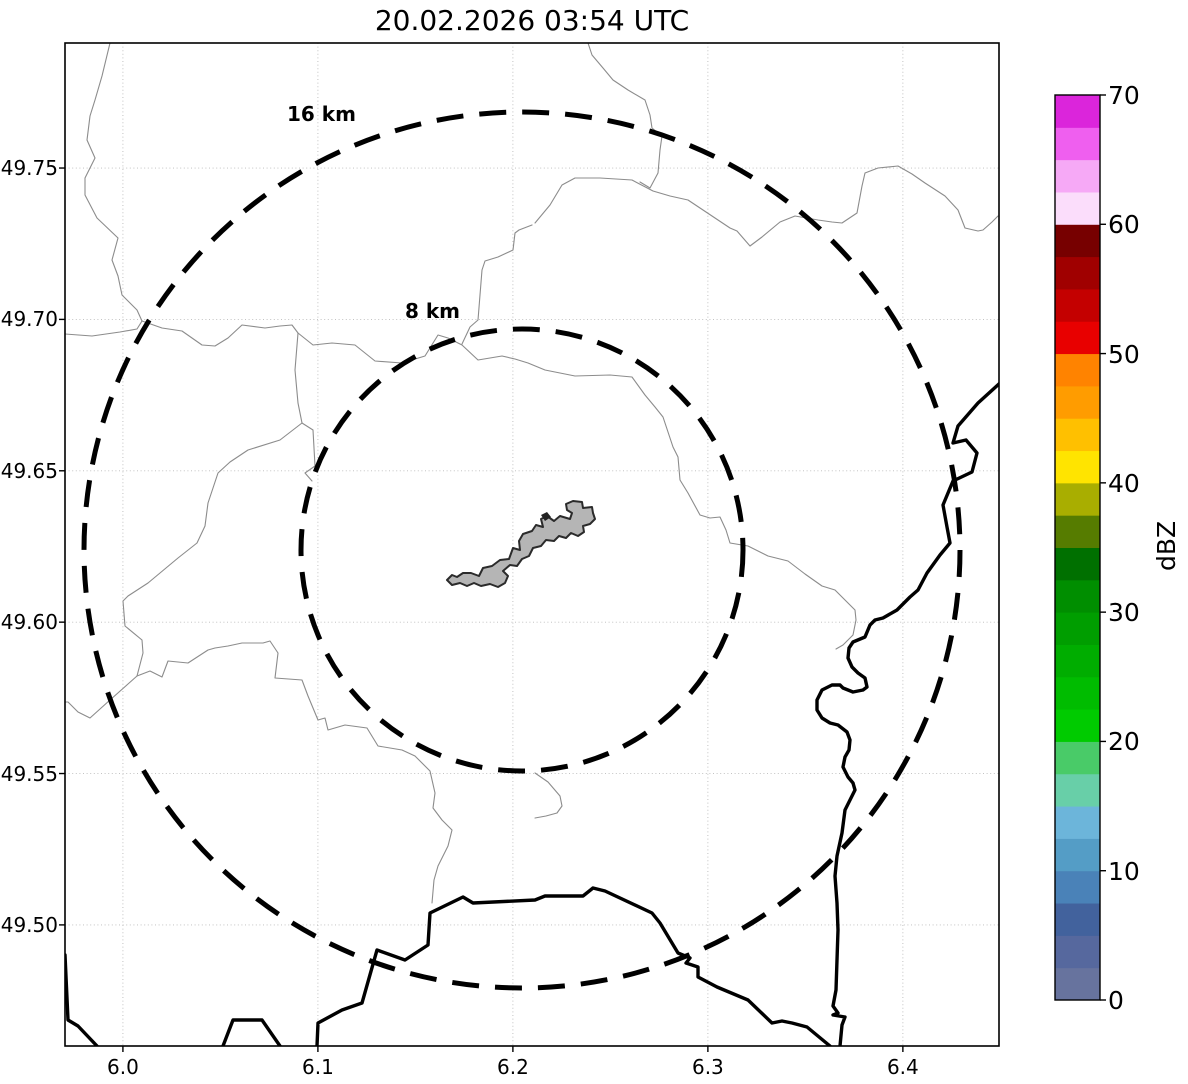  What do you see at coordinates (29, 924) in the screenshot?
I see `y-tick-label: 49.50` at bounding box center [29, 924].